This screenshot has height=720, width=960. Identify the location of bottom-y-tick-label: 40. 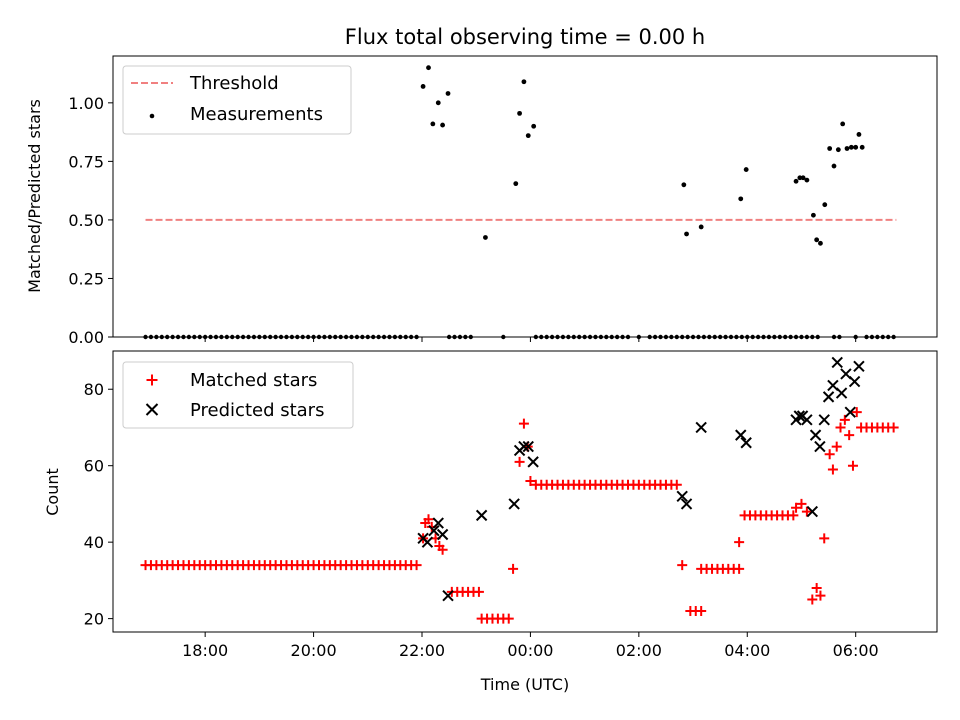
(94, 542).